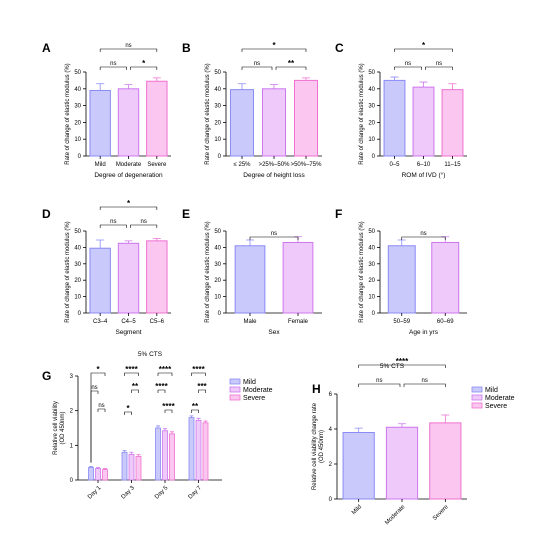  What do you see at coordinates (401, 322) in the screenshot?
I see `x-tick-label: 50–59` at bounding box center [401, 322].